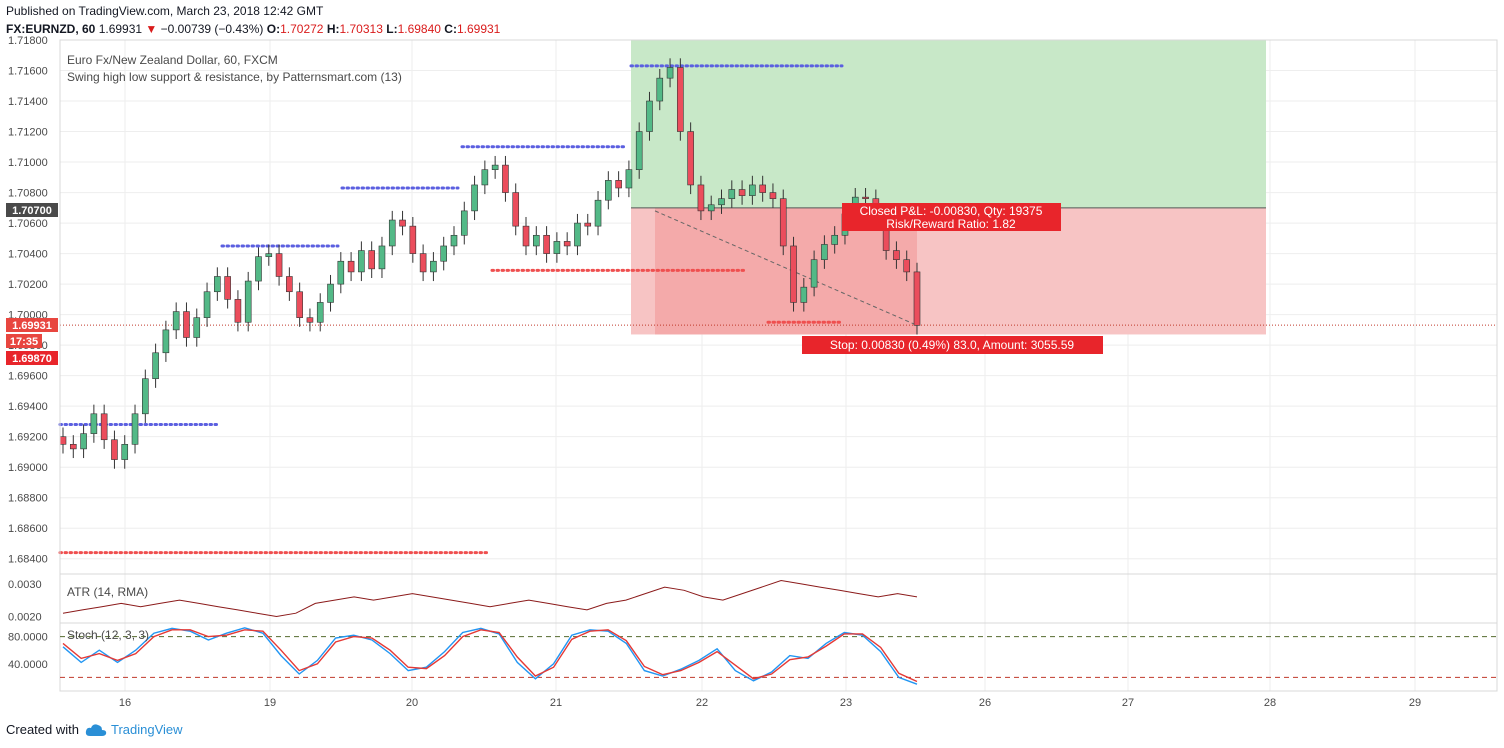  What do you see at coordinates (273, 29) in the screenshot?
I see `open-label: O:` at bounding box center [273, 29].